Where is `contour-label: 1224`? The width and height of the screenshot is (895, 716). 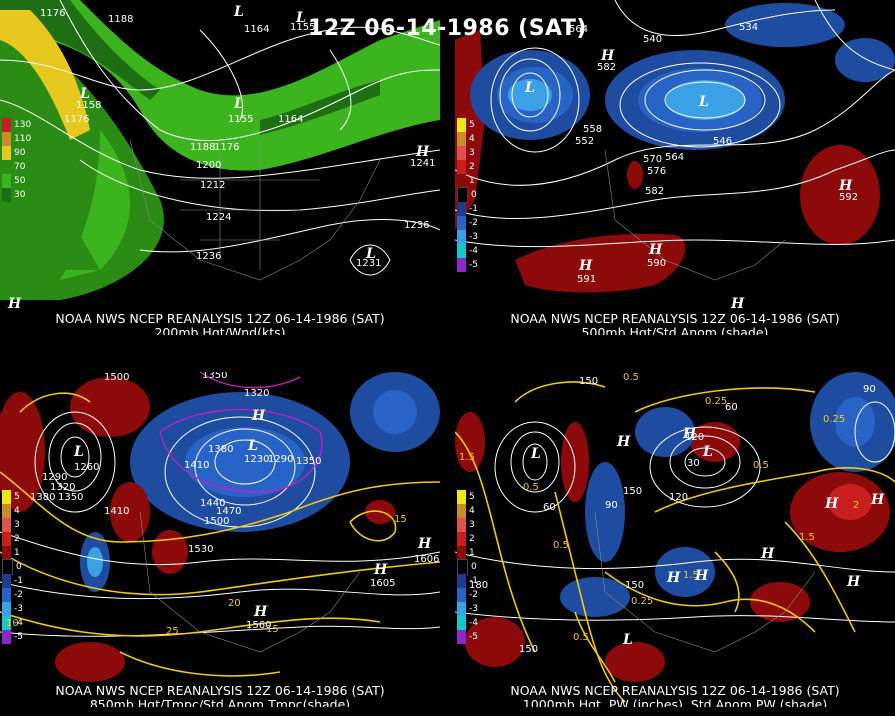
contour-label: 1224 is located at coordinates (219, 217).